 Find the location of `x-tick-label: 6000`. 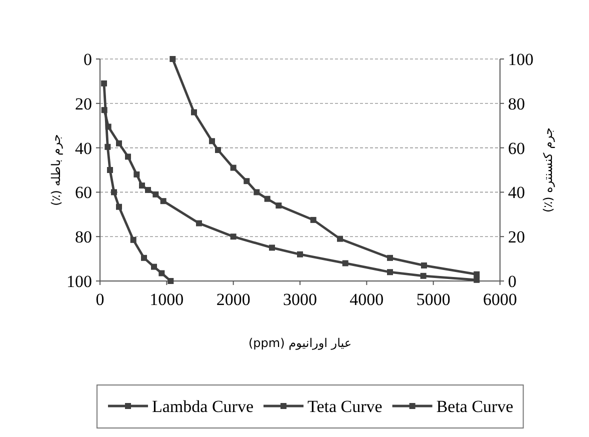

x-tick-label: 6000 is located at coordinates (500, 299).